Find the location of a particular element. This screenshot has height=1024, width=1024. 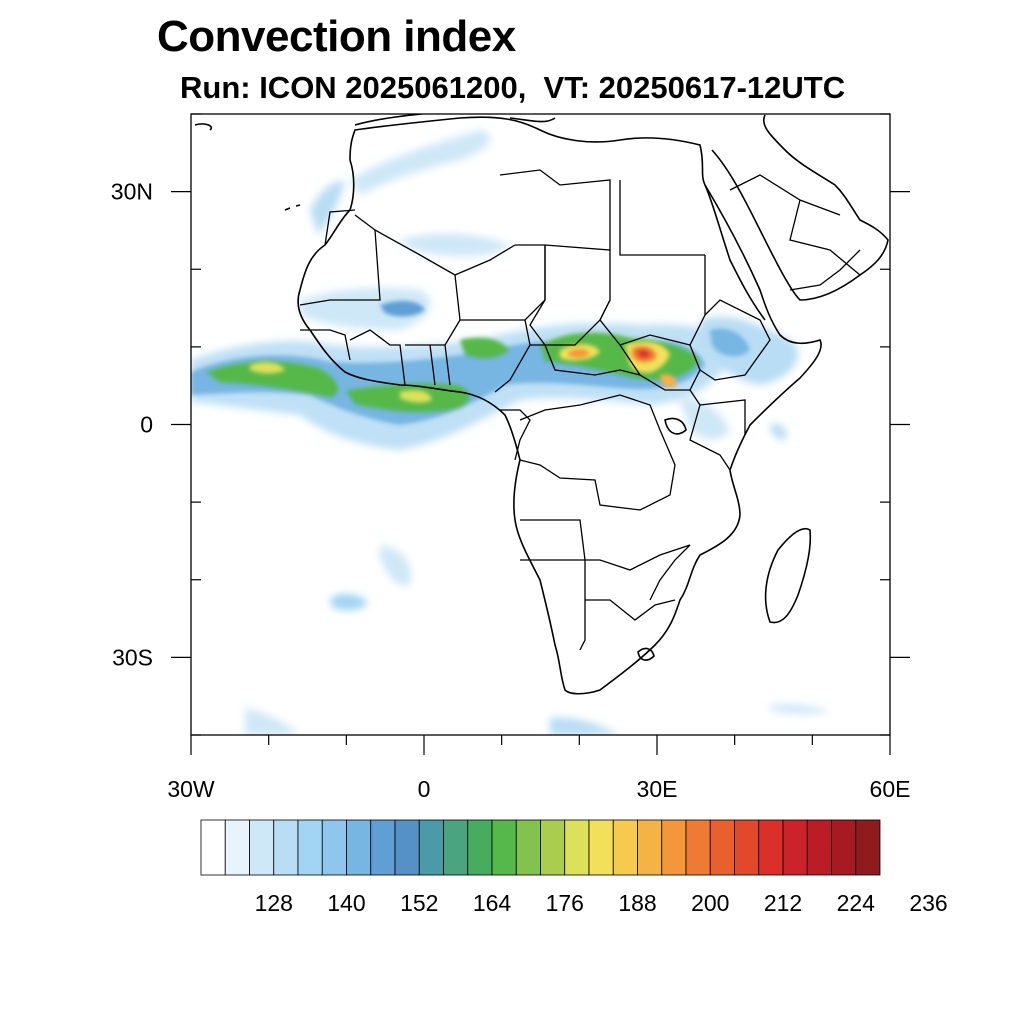

sahel-cells-mid is located at coordinates (402, 308).